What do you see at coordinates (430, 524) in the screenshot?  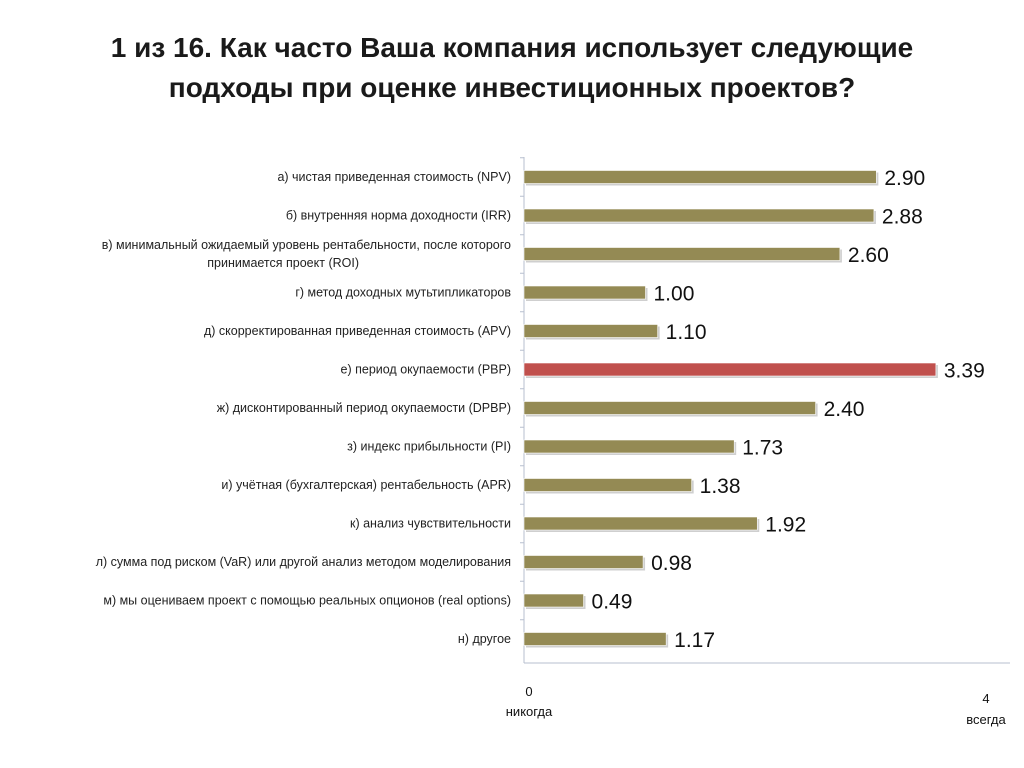 I see `category-label: к) анализ чувствительности` at bounding box center [430, 524].